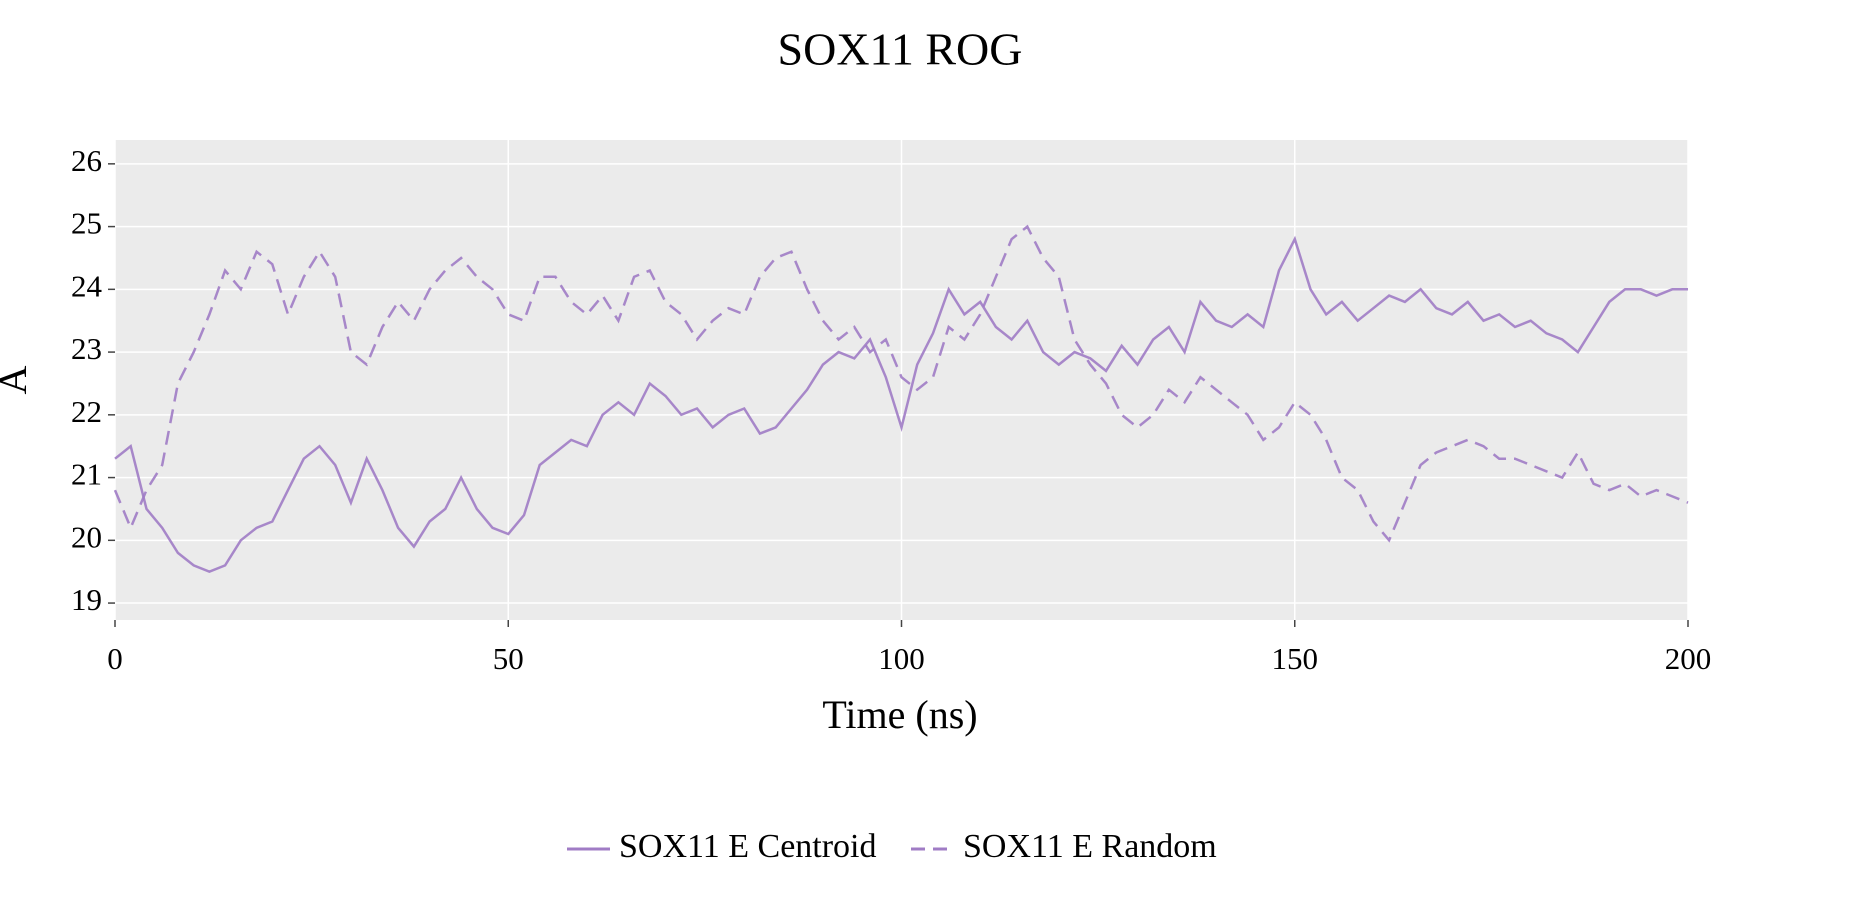 The image size is (1871, 903). I want to click on legend-label: SOX11 E Centroid, so click(748, 846).